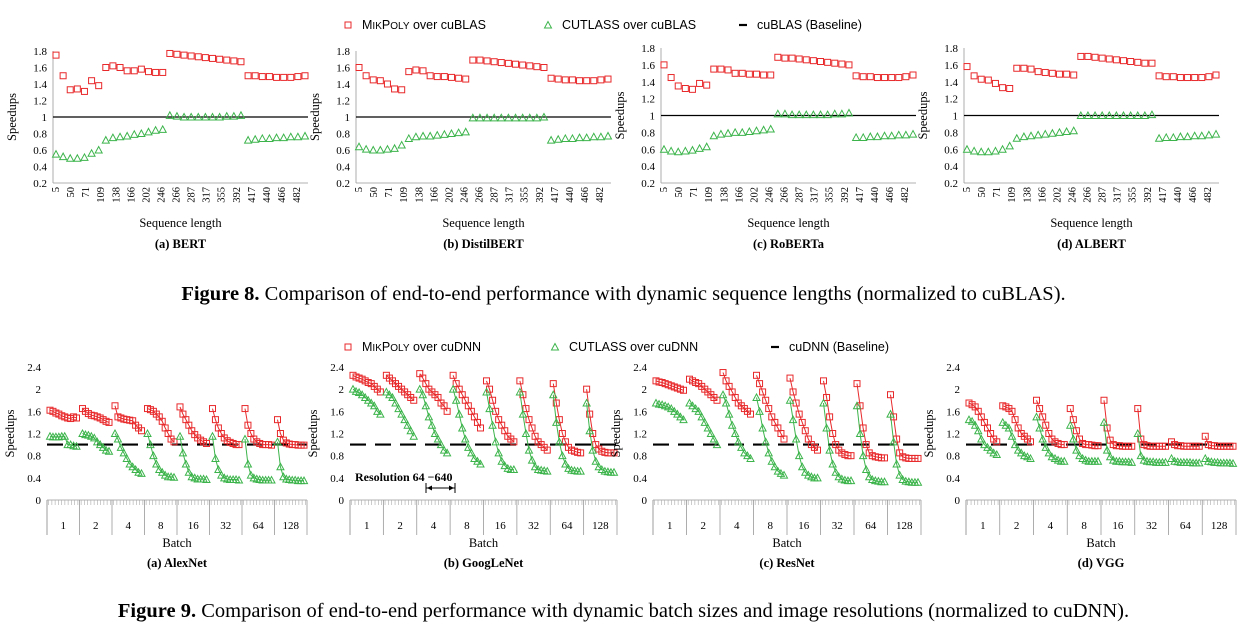 This screenshot has width=1247, height=641. I want to click on x-tick-label: 109, so click(709, 195).